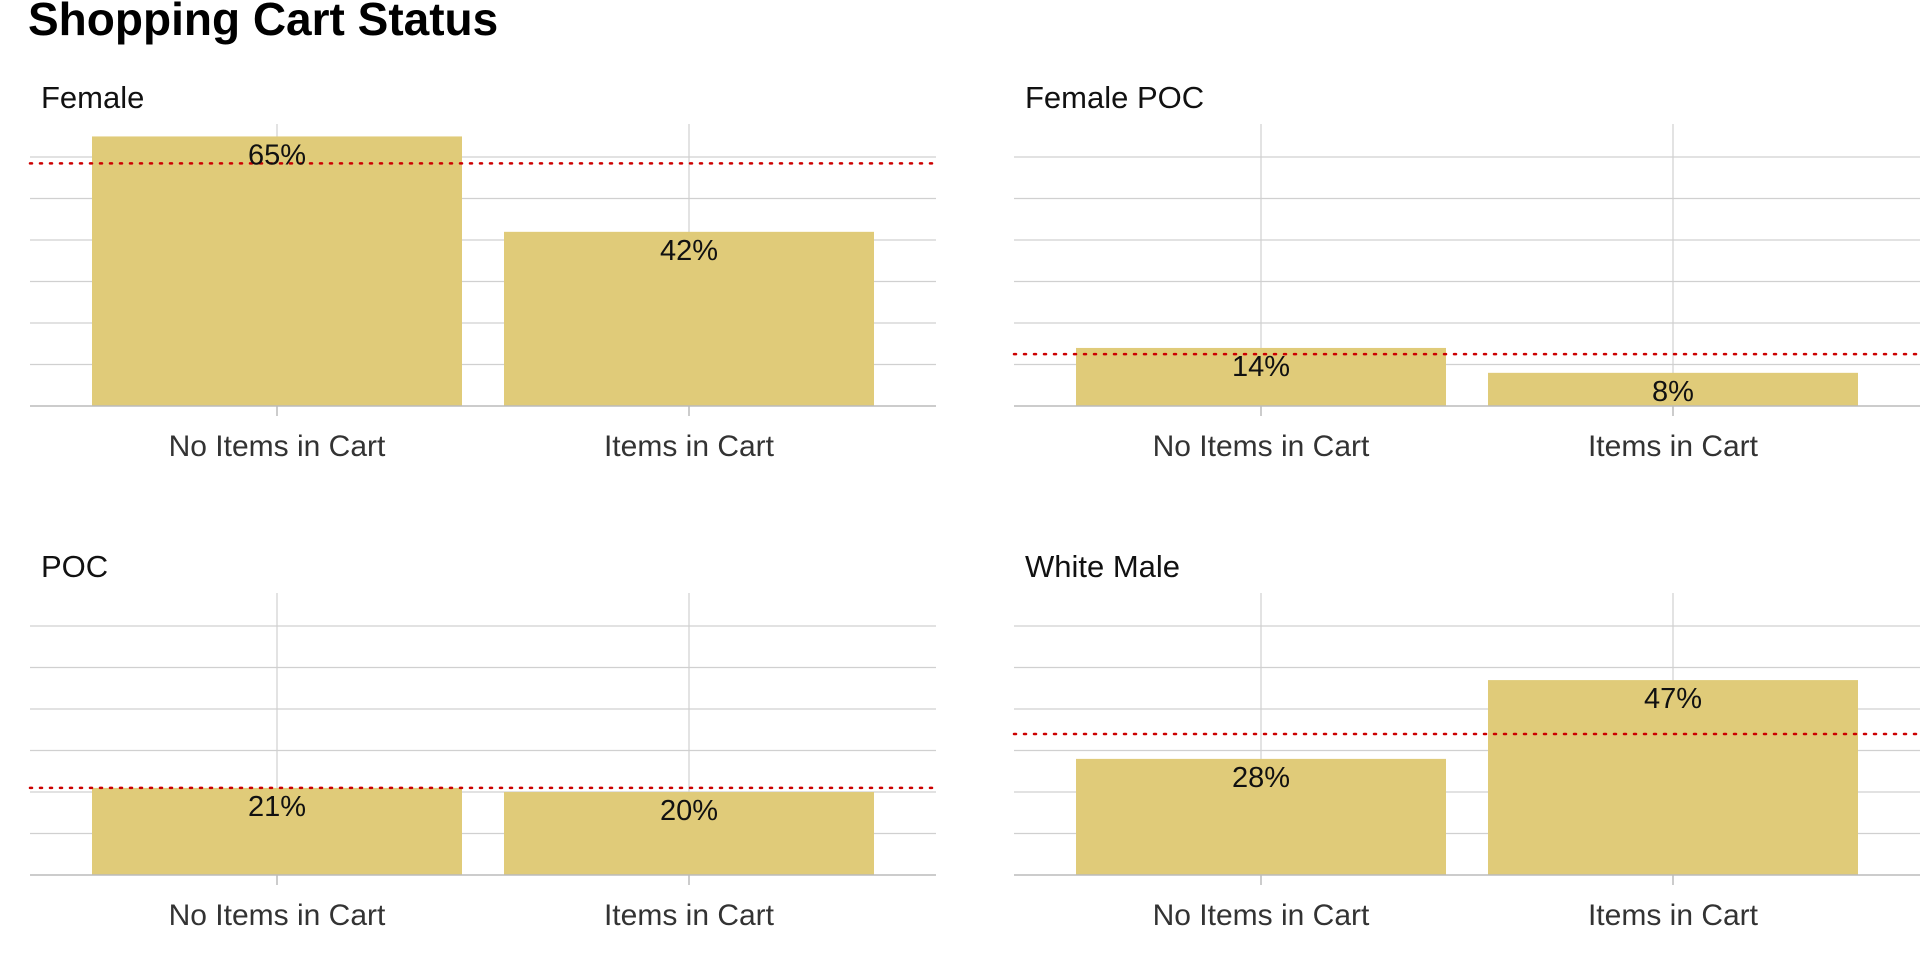 The width and height of the screenshot is (1920, 960). I want to click on panel-title: Female, so click(92, 97).